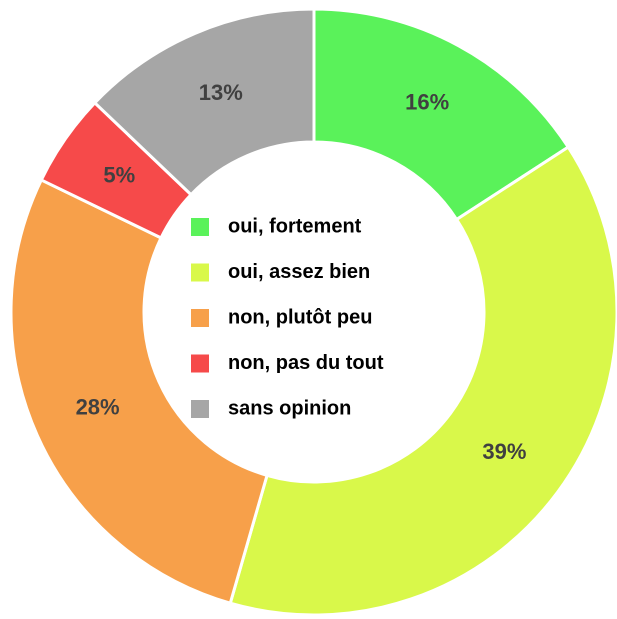 The image size is (617, 619). What do you see at coordinates (504, 451) in the screenshot?
I see `data-label: 39%` at bounding box center [504, 451].